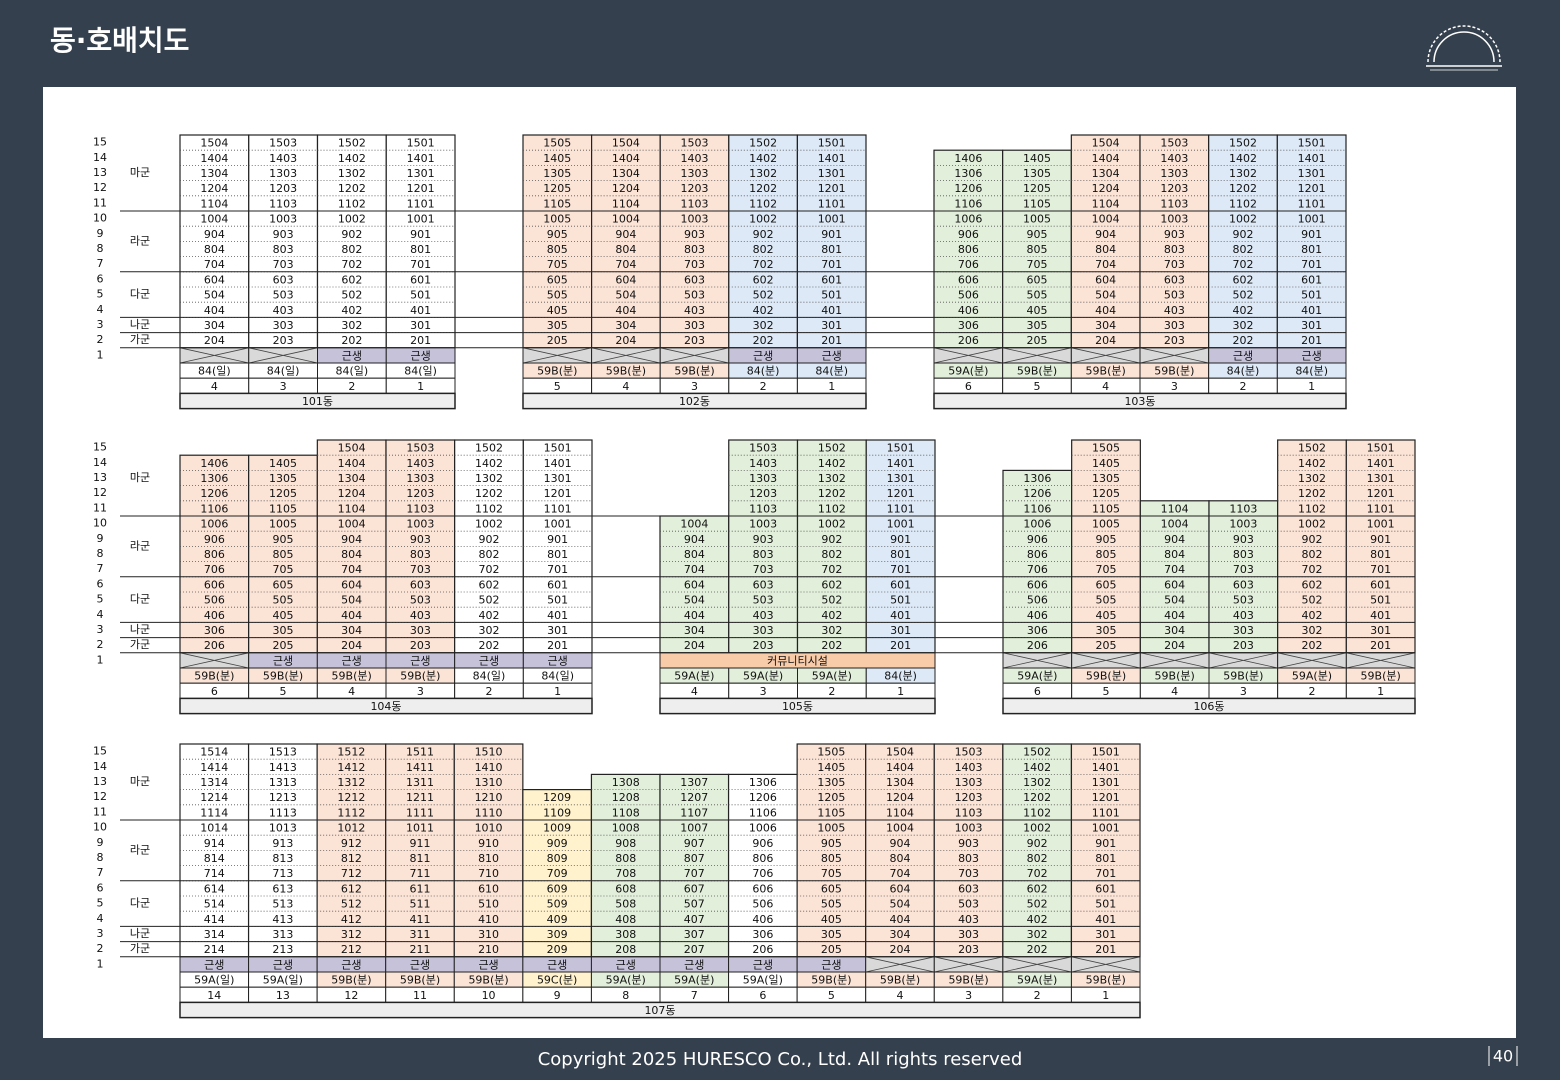 This screenshot has width=1560, height=1080. I want to click on room-number: 1009, so click(557, 828).